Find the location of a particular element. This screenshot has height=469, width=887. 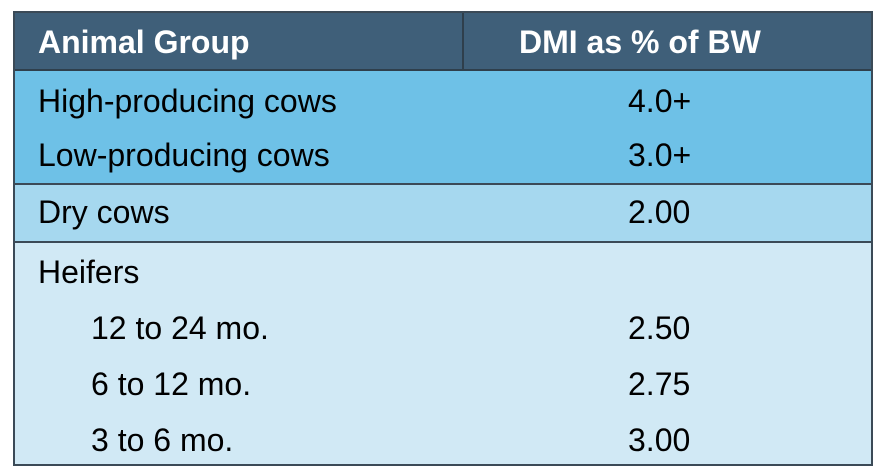

row-value: 2.50 is located at coordinates (659, 328).